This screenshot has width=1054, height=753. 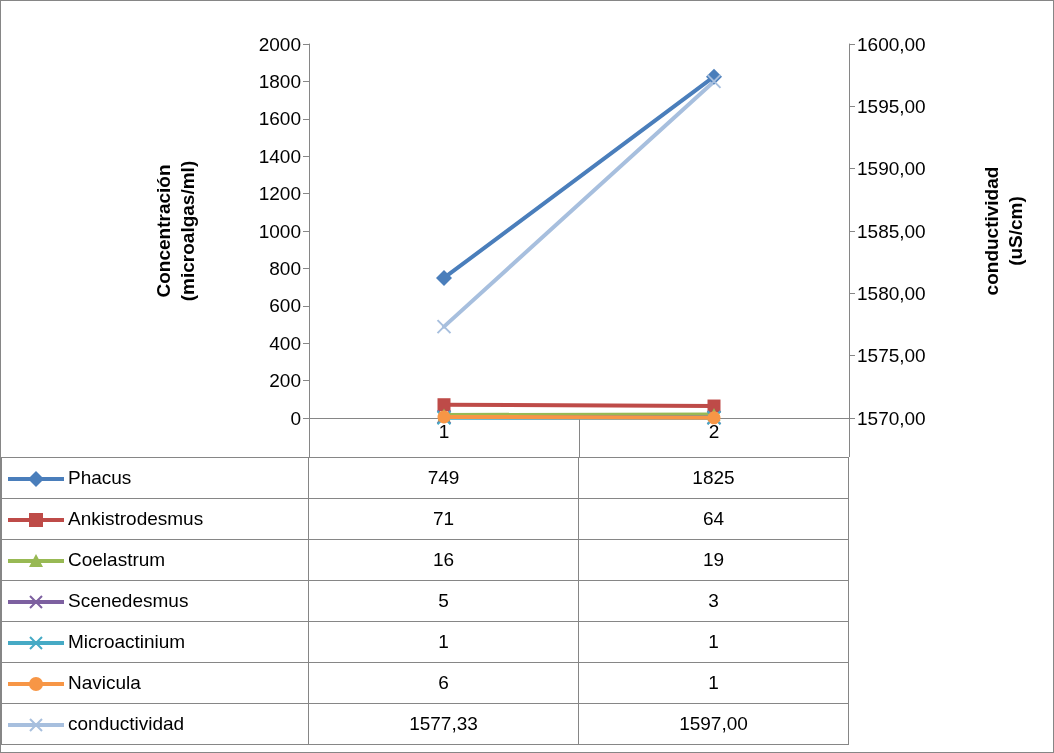 I want to click on y-tick-label: 1800, so click(x=279, y=81).